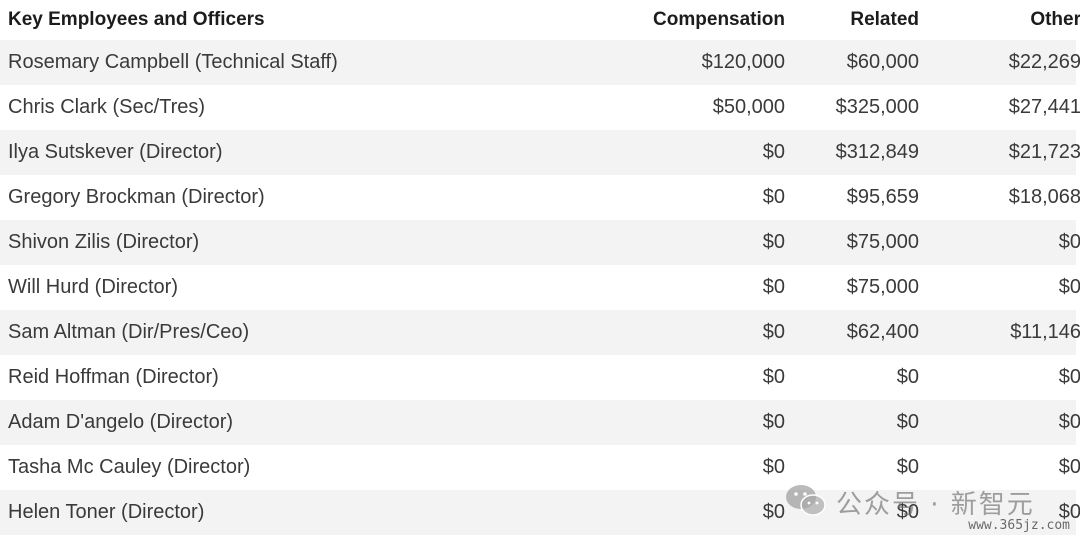  I want to click on cell-name: Reid Hoffman (Director), so click(113, 377).